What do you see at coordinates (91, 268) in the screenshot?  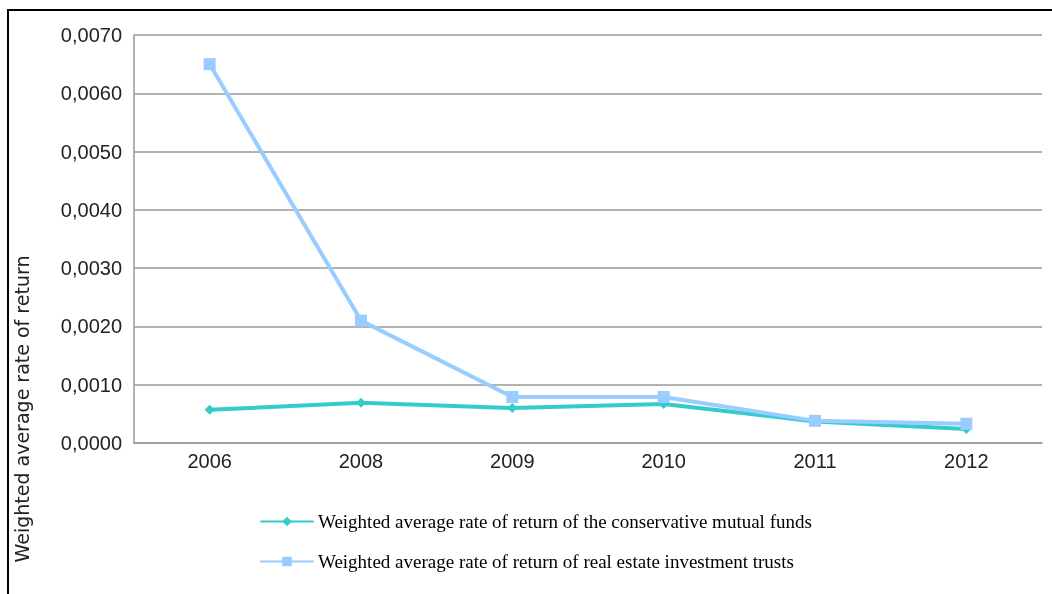 I see `y-tick-label: 0,0030` at bounding box center [91, 268].